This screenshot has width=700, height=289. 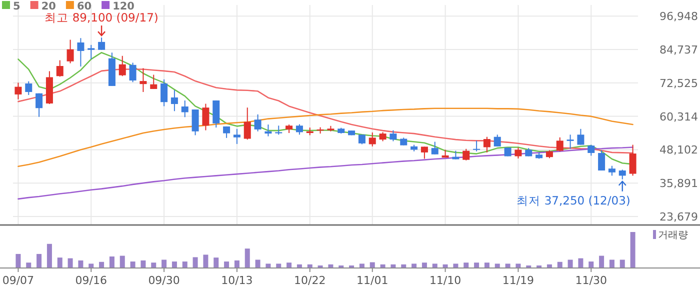 I want to click on legend-label: 120, so click(x=123, y=6).